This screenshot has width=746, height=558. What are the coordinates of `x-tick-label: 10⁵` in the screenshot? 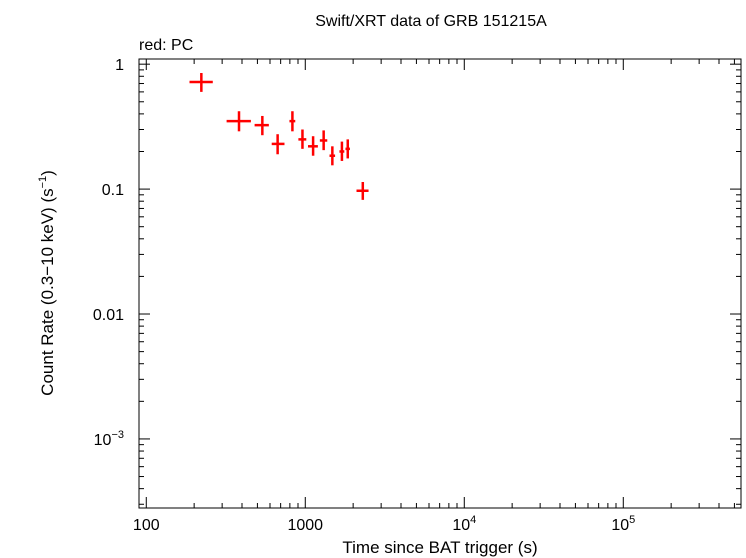 It's located at (623, 524).